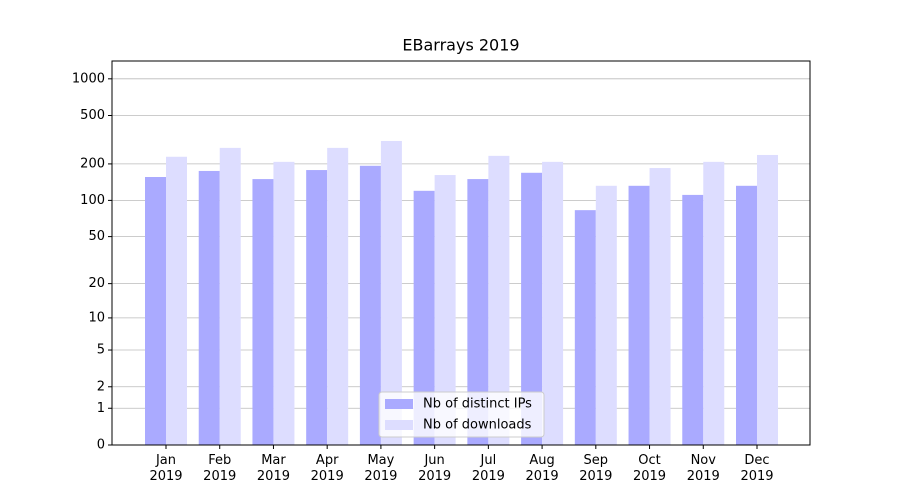 Image resolution: width=900 pixels, height=500 pixels. I want to click on y-tick-label: 200, so click(92, 163).